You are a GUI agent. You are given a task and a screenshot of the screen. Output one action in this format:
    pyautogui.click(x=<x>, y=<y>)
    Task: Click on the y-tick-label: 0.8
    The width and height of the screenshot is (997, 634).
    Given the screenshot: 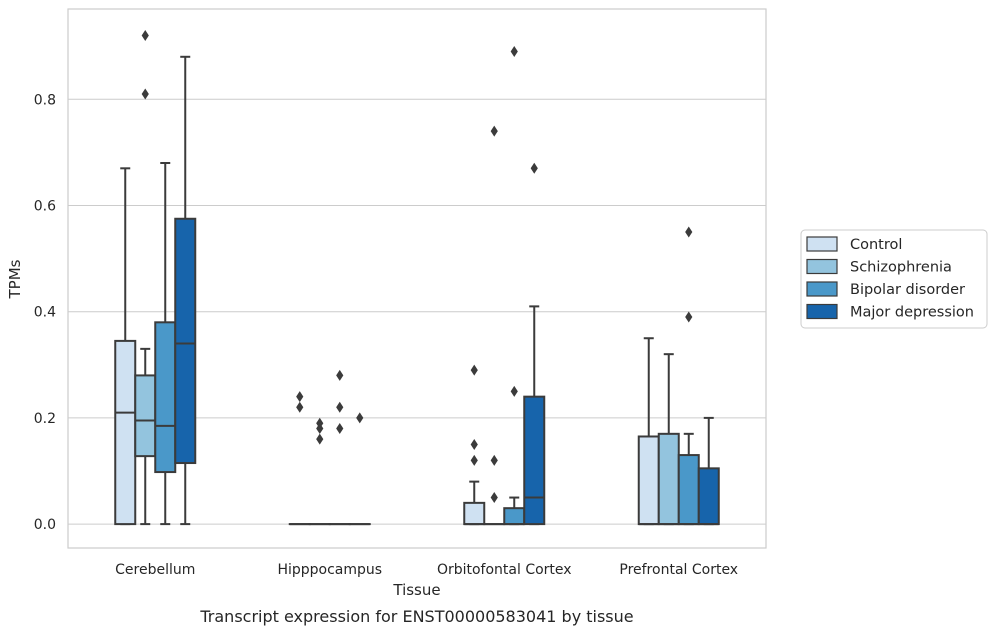 What is the action you would take?
    pyautogui.click(x=45, y=100)
    